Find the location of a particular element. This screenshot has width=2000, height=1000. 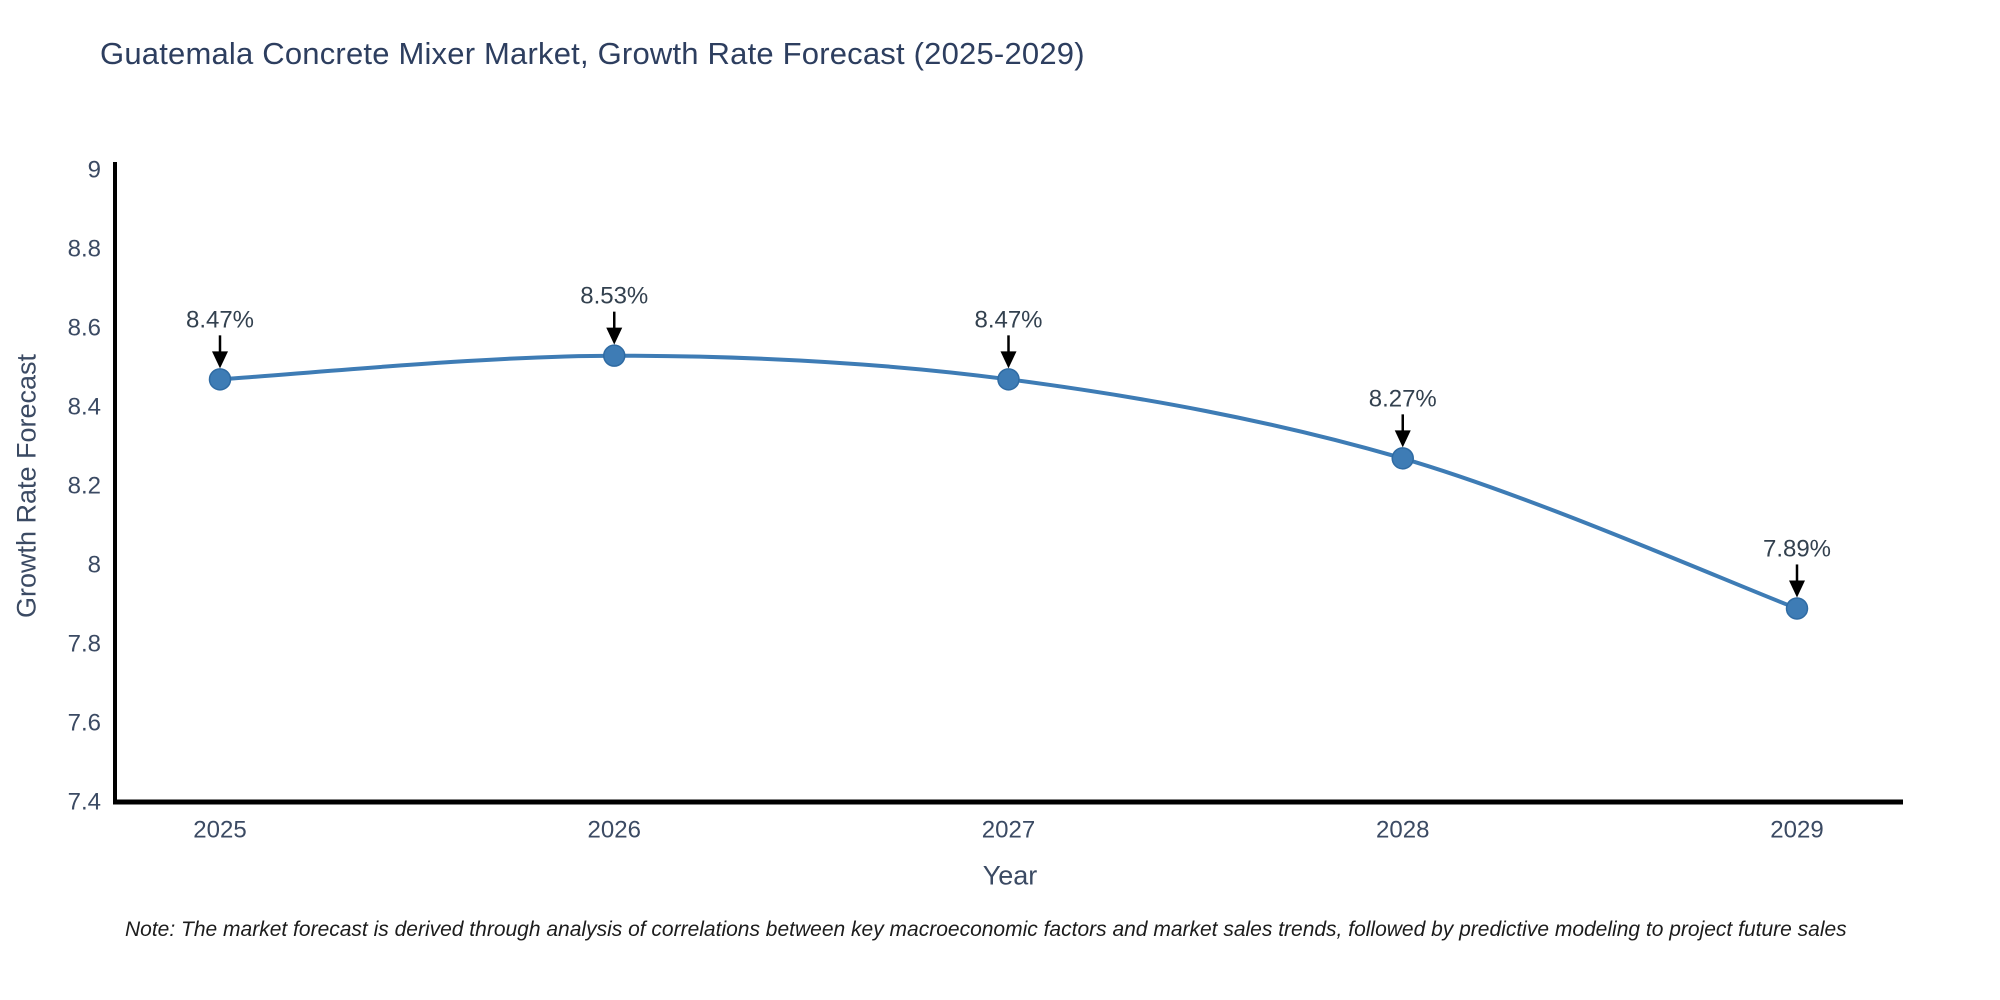

y-tick-label: 8.8 is located at coordinates (84, 249).